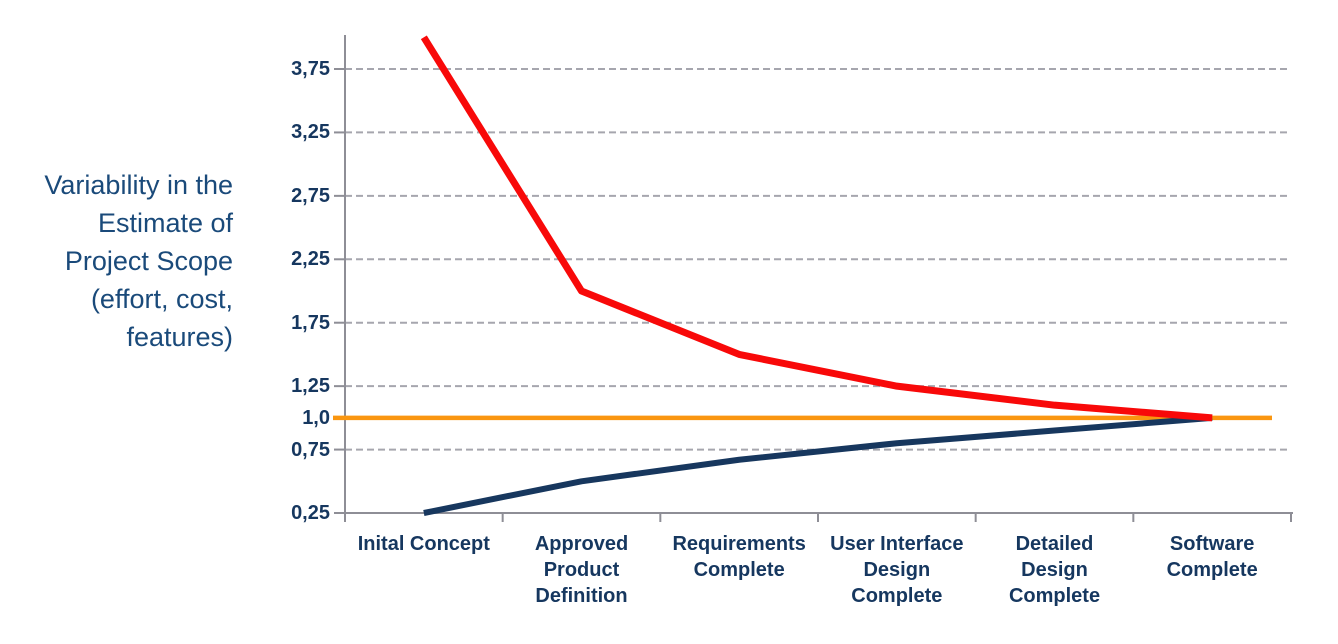 The image size is (1338, 644). What do you see at coordinates (316, 417) in the screenshot?
I see `y-axis-tick-label: 1,0` at bounding box center [316, 417].